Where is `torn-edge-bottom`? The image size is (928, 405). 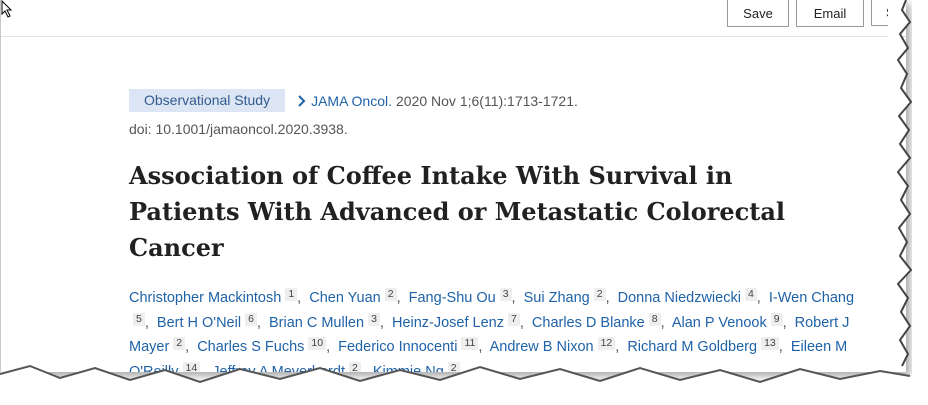
torn-edge-bottom is located at coordinates (464, 382).